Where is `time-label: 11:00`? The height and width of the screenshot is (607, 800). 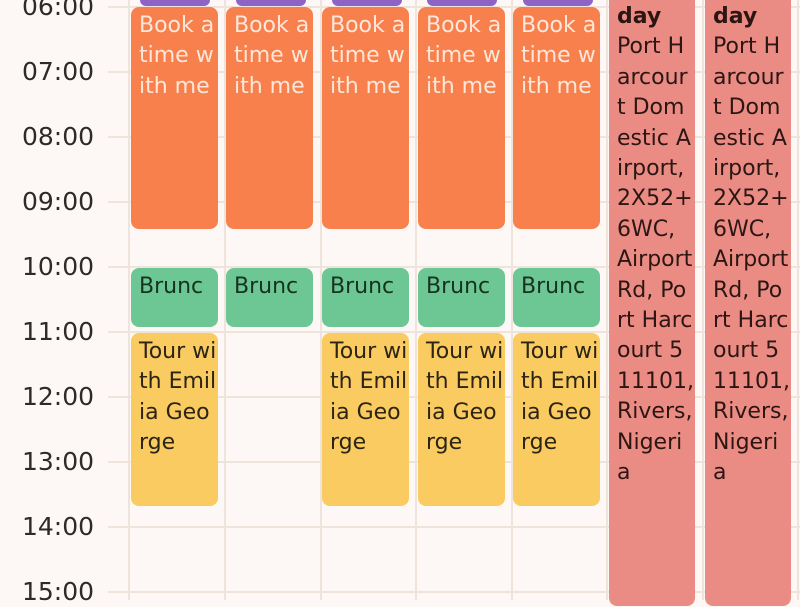 time-label: 11:00 is located at coordinates (57, 331).